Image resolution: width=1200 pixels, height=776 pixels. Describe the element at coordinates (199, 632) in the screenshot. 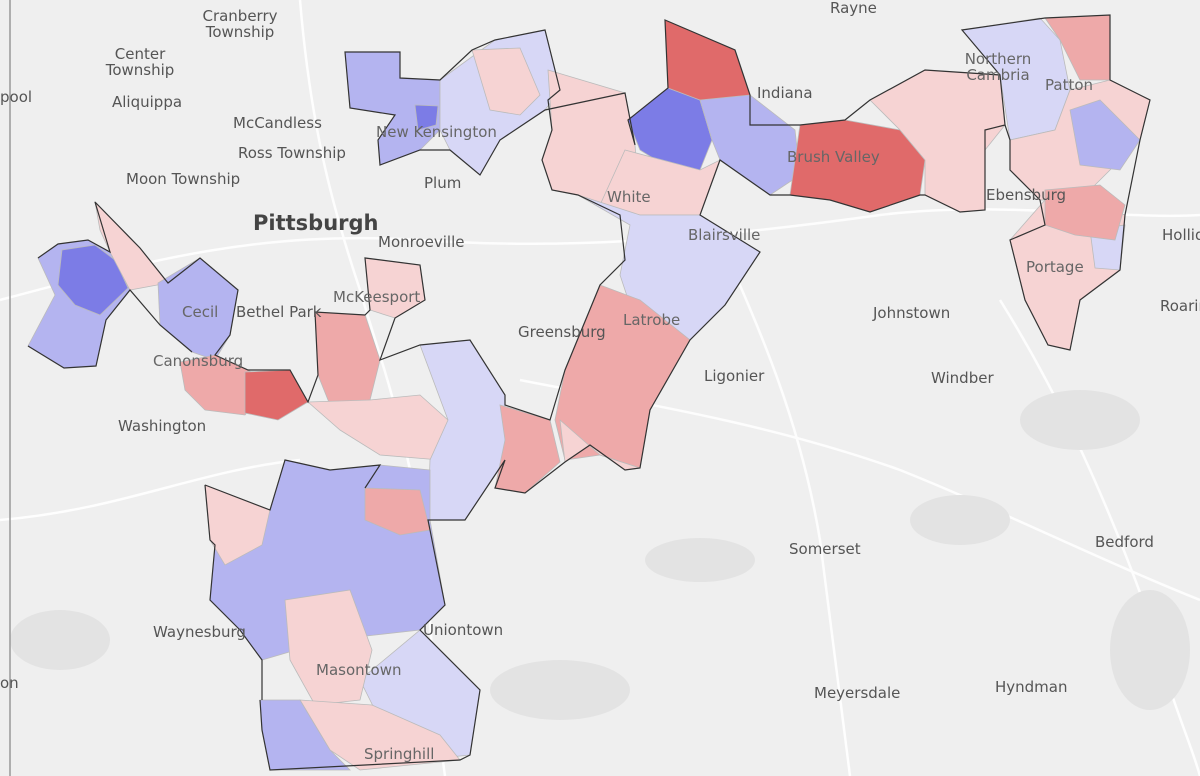

I see `place-label-waynesburg: Waynesburg` at that location.